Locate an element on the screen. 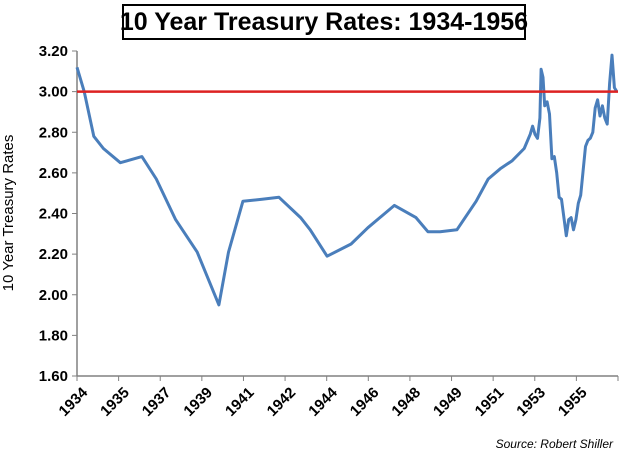 The image size is (625, 457). x-tick-label: 1951 is located at coordinates (490, 402).